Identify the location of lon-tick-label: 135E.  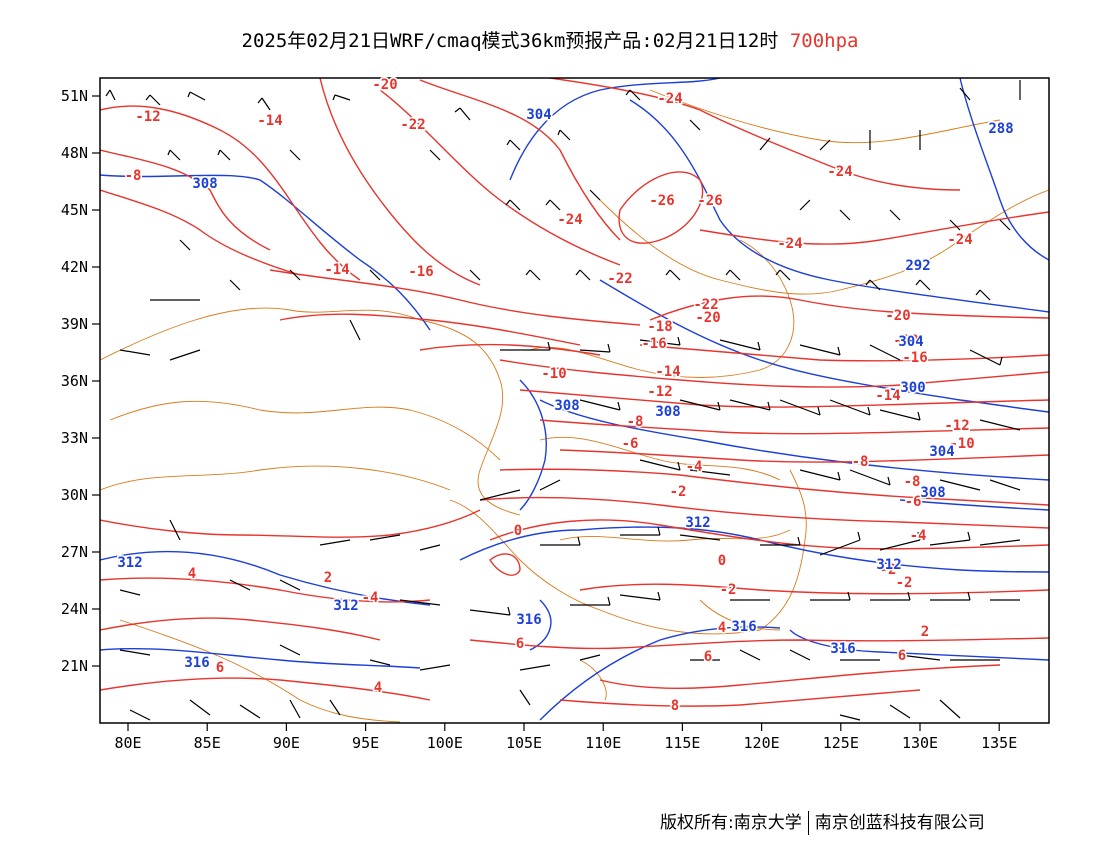
(999, 743).